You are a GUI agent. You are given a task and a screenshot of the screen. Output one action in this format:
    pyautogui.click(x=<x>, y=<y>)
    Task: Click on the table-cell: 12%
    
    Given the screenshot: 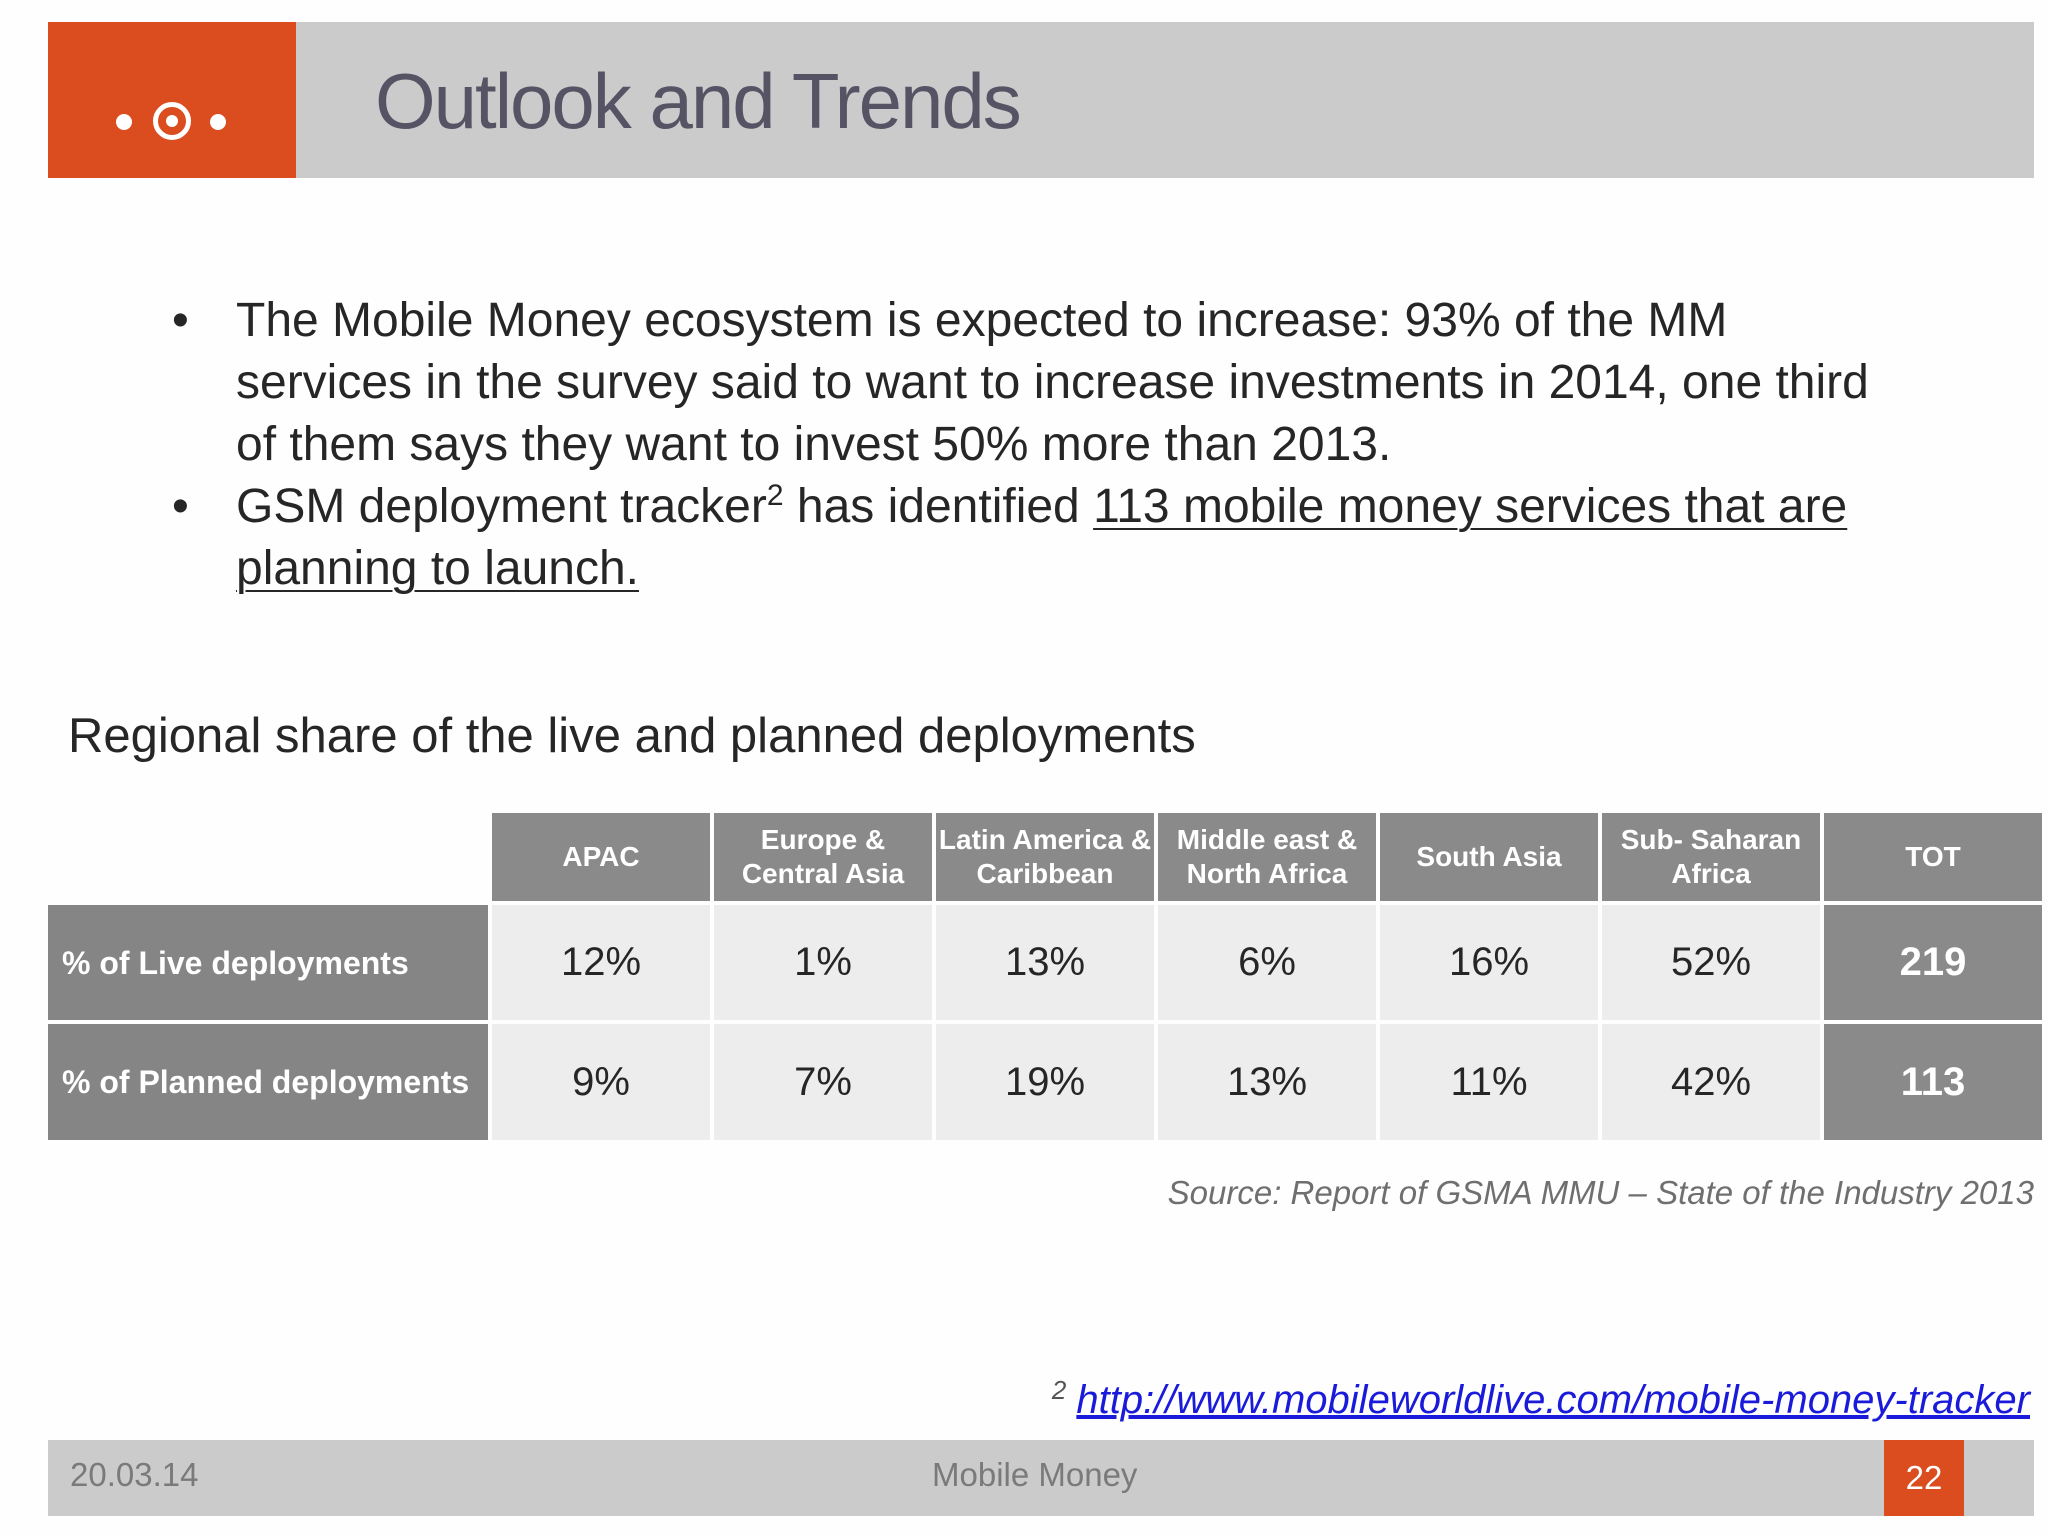 What is the action you would take?
    pyautogui.click(x=601, y=962)
    